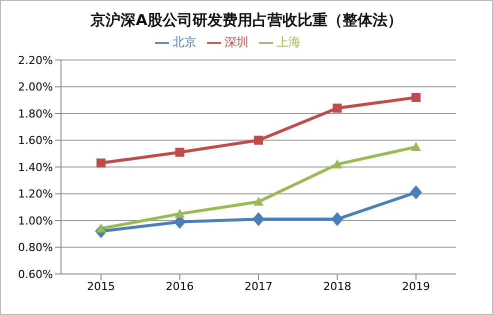  What do you see at coordinates (35, 247) in the screenshot?
I see `y-tick-label: 0.80%` at bounding box center [35, 247].